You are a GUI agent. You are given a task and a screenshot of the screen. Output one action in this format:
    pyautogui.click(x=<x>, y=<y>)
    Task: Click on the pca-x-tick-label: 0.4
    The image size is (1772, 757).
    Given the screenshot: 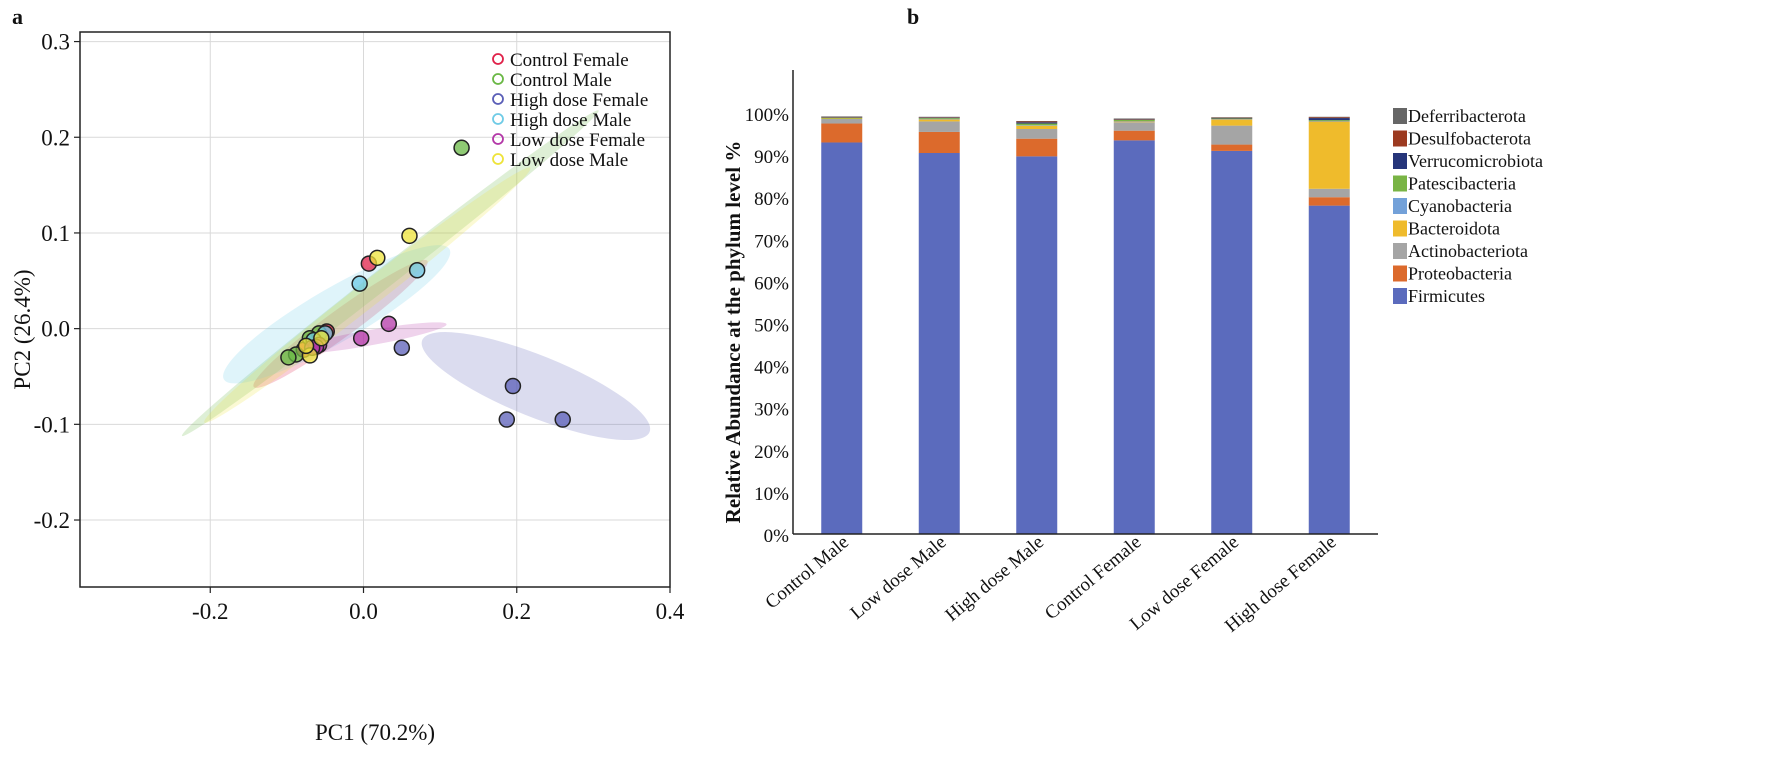 What is the action you would take?
    pyautogui.click(x=670, y=611)
    